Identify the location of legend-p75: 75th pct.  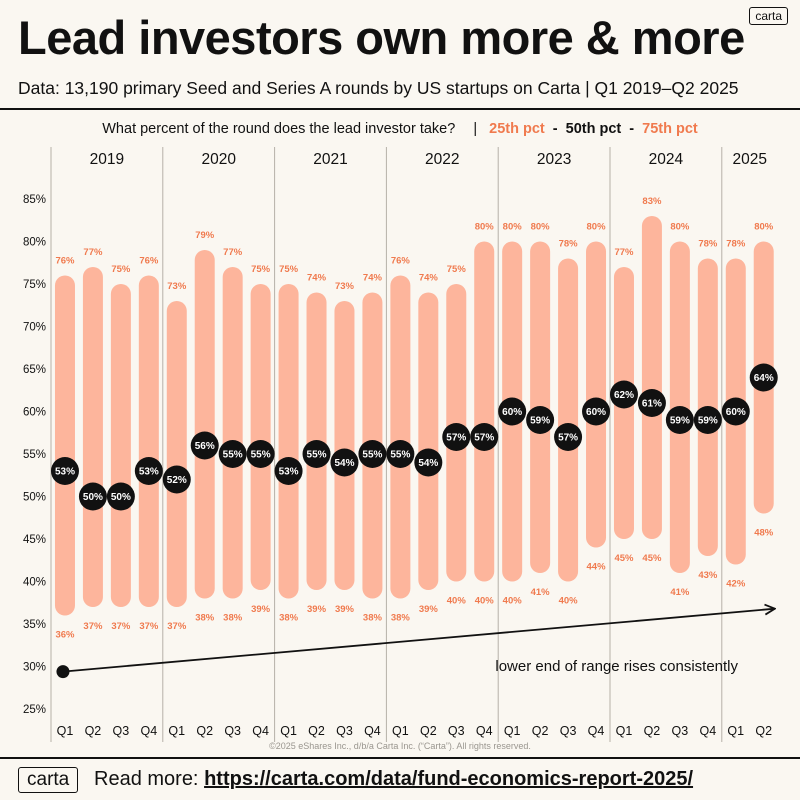
(670, 129).